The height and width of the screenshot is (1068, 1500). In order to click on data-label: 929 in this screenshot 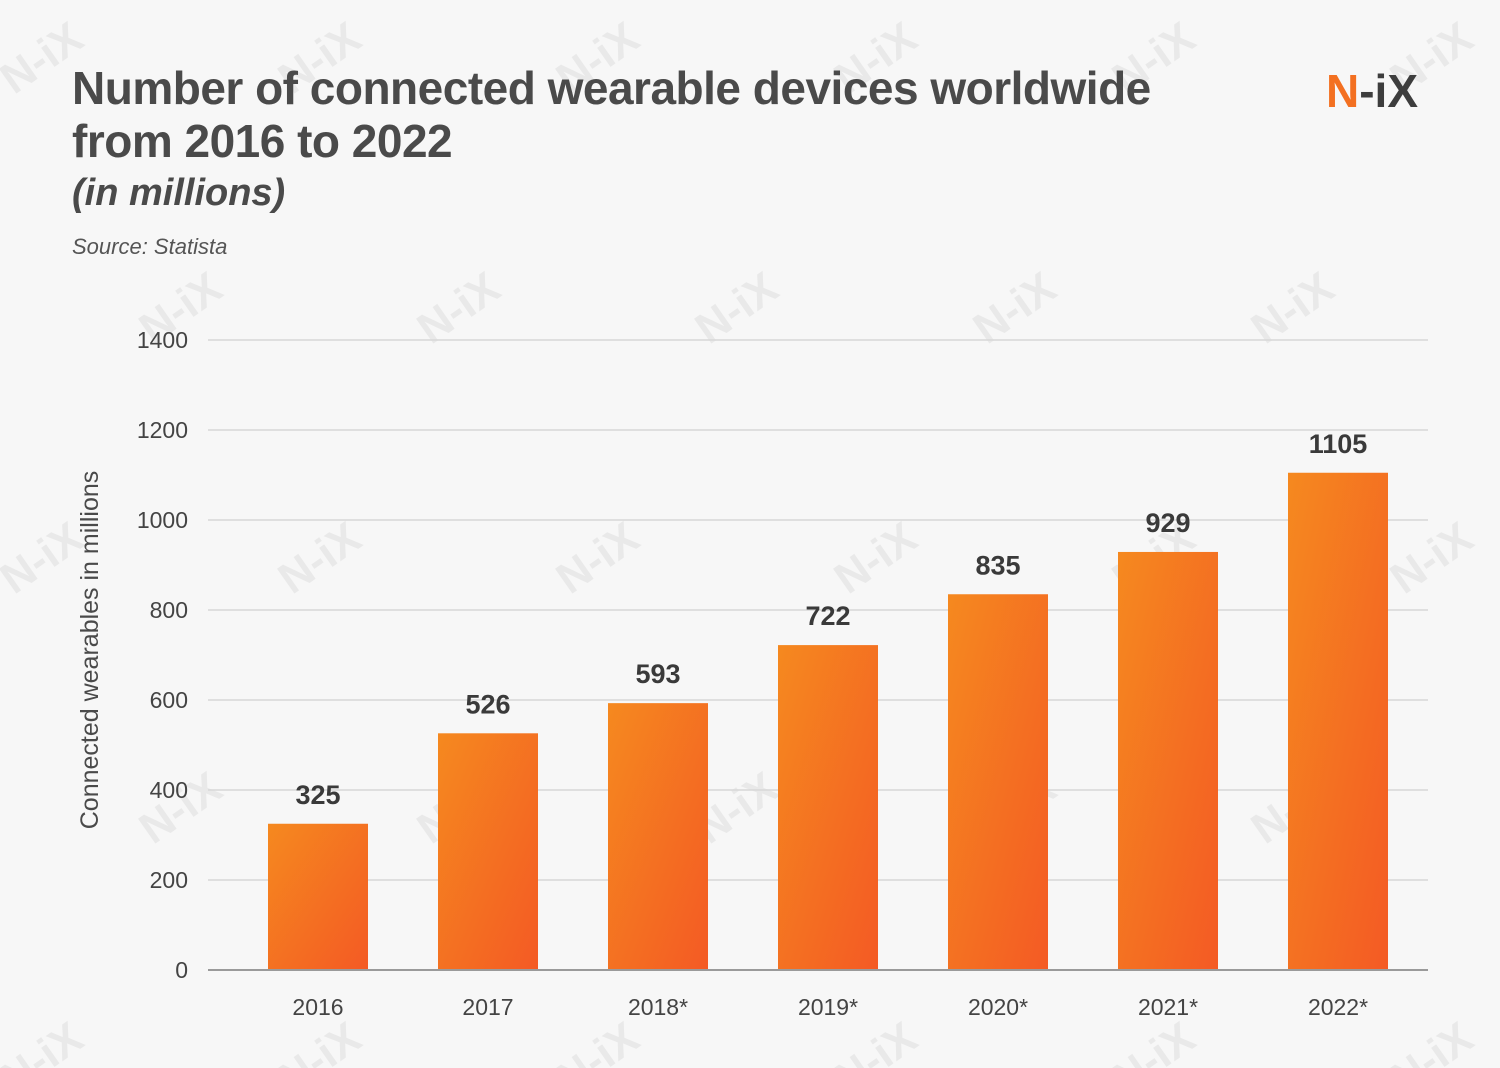, I will do `click(1167, 523)`.